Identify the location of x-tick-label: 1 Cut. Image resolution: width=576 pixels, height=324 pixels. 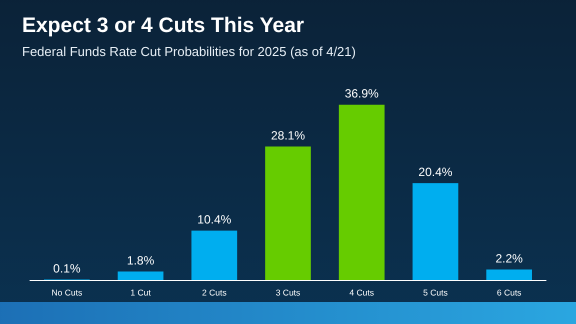
(141, 293).